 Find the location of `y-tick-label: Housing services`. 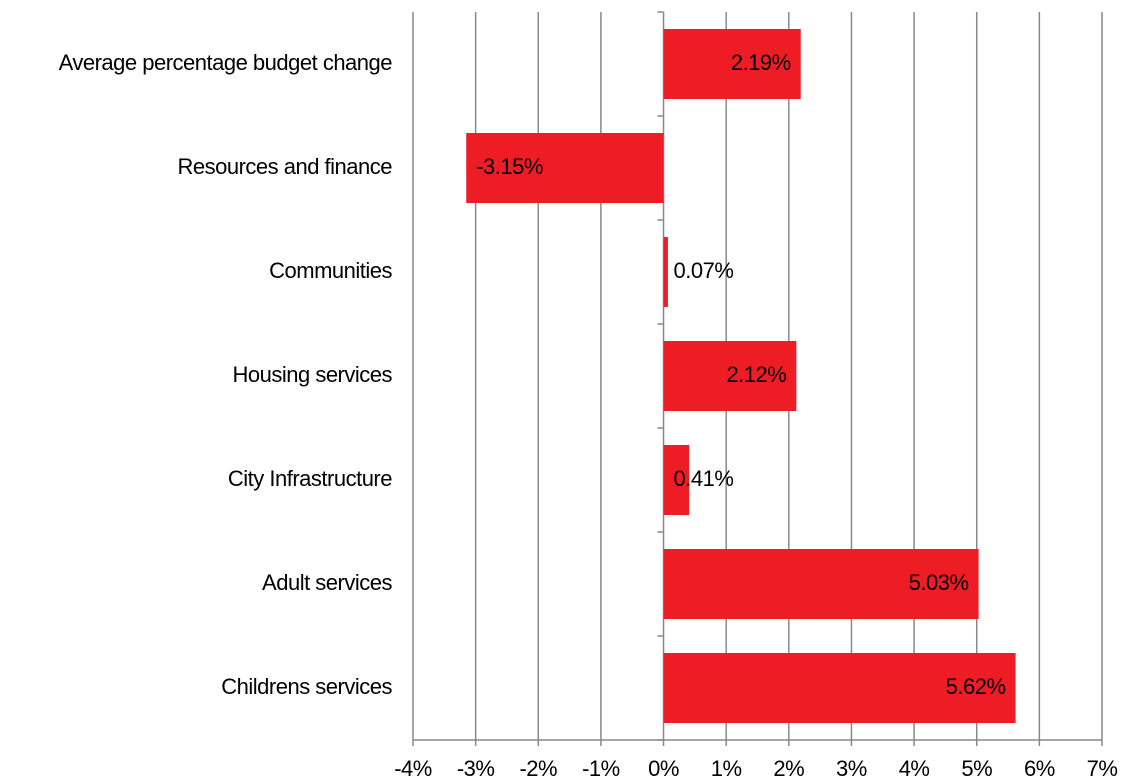

y-tick-label: Housing services is located at coordinates (312, 374).